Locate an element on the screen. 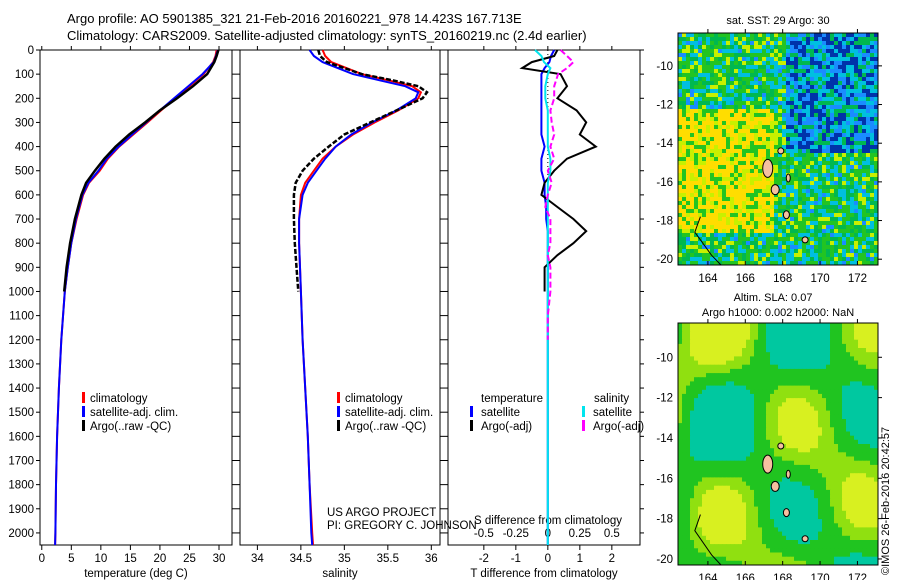  map-xtick-label: 168 is located at coordinates (782, 279).